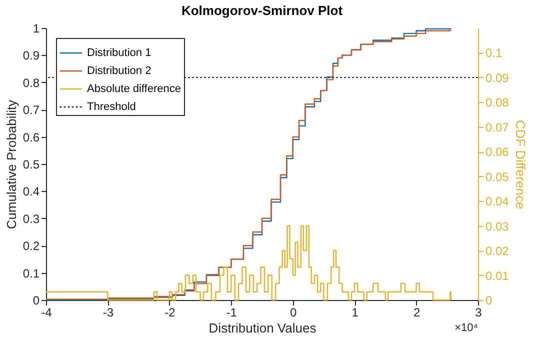 Image resolution: width=560 pixels, height=337 pixels. Describe the element at coordinates (498, 251) in the screenshot. I see `y2-tick-label: 0.02` at that location.